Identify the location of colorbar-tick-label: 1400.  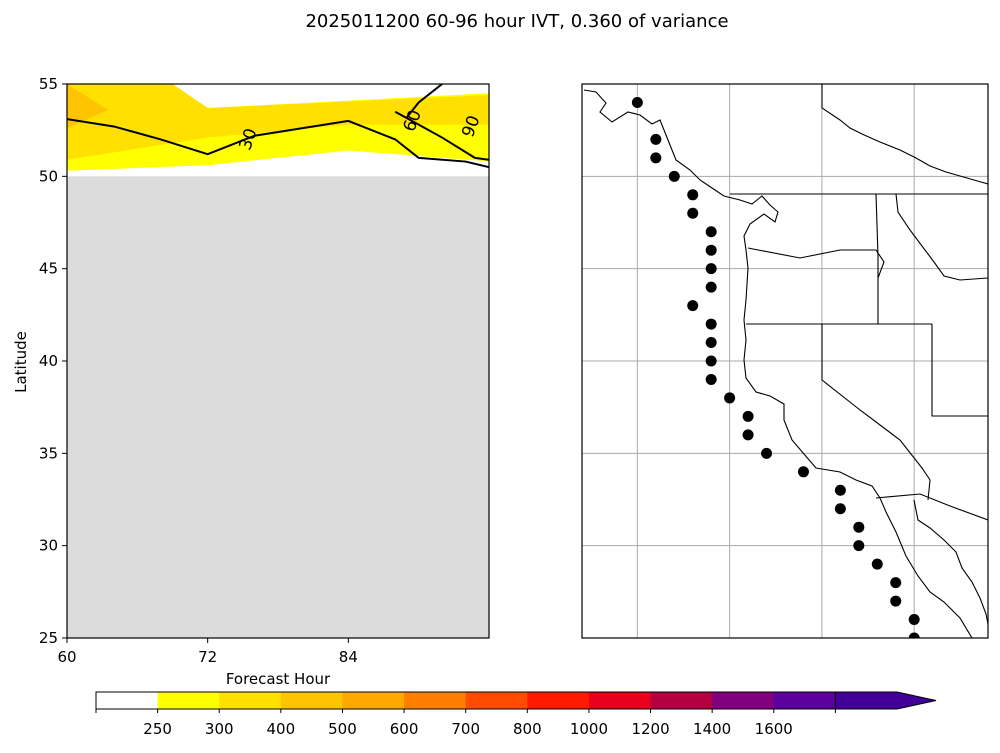
(712, 729).